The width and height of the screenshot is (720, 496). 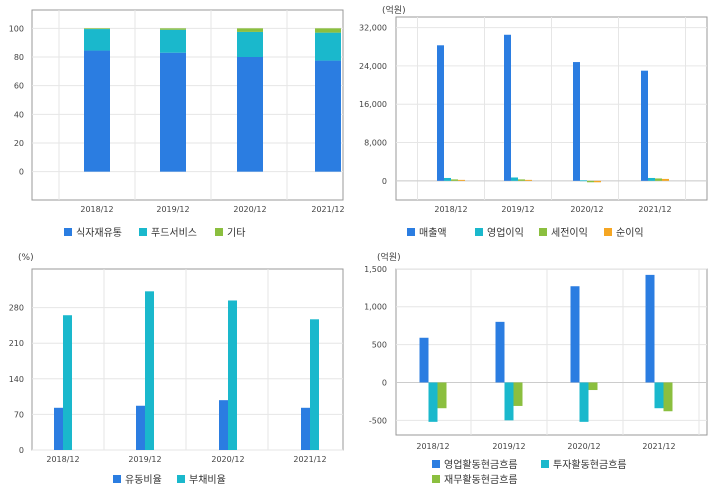 I want to click on legend-item: 유동비율, so click(x=137, y=480).